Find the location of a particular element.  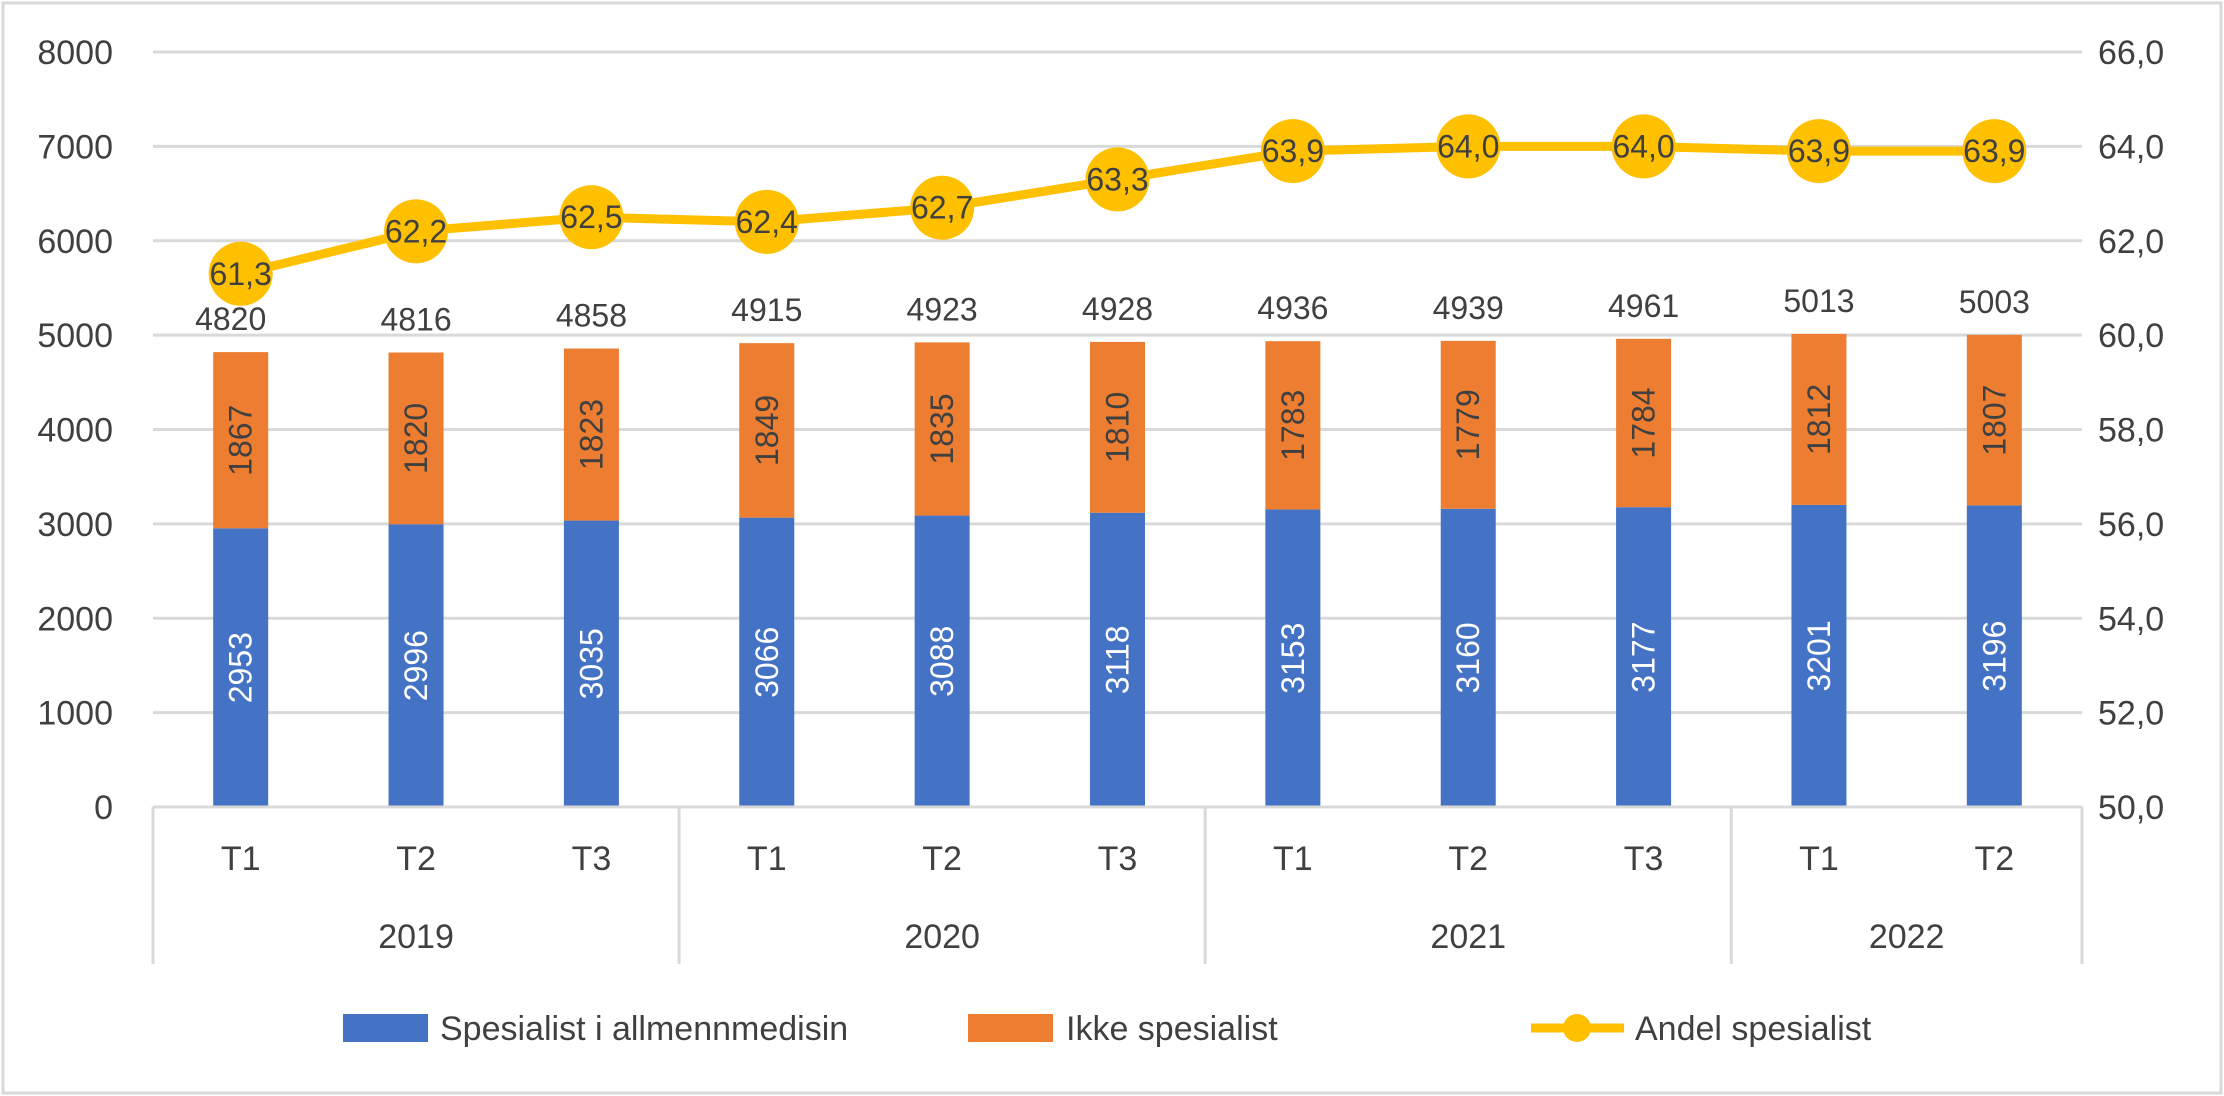

line-label: 64,0 is located at coordinates (1643, 146).